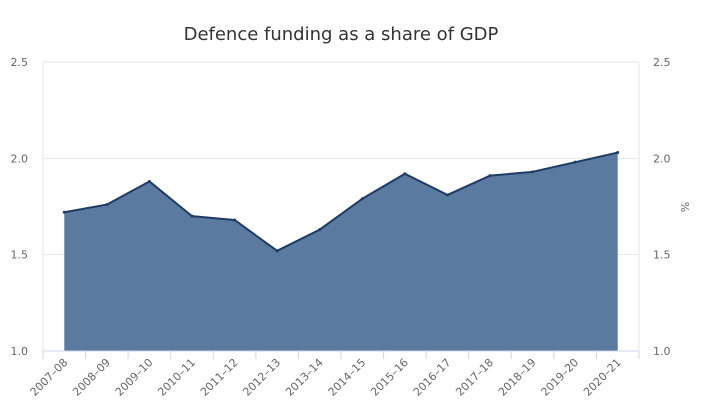  Describe the element at coordinates (91, 377) in the screenshot. I see `x-tick-label: 2008–09` at that location.